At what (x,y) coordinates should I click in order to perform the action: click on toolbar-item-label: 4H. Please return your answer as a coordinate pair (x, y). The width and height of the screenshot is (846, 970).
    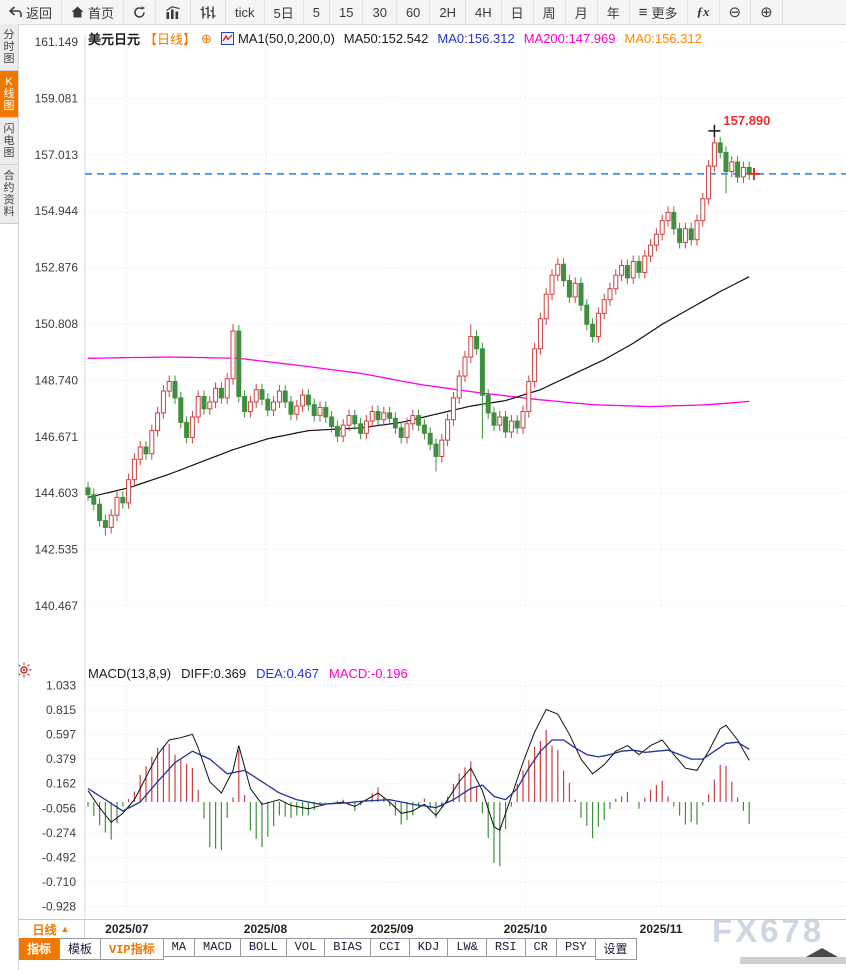
    Looking at the image, I should click on (483, 12).